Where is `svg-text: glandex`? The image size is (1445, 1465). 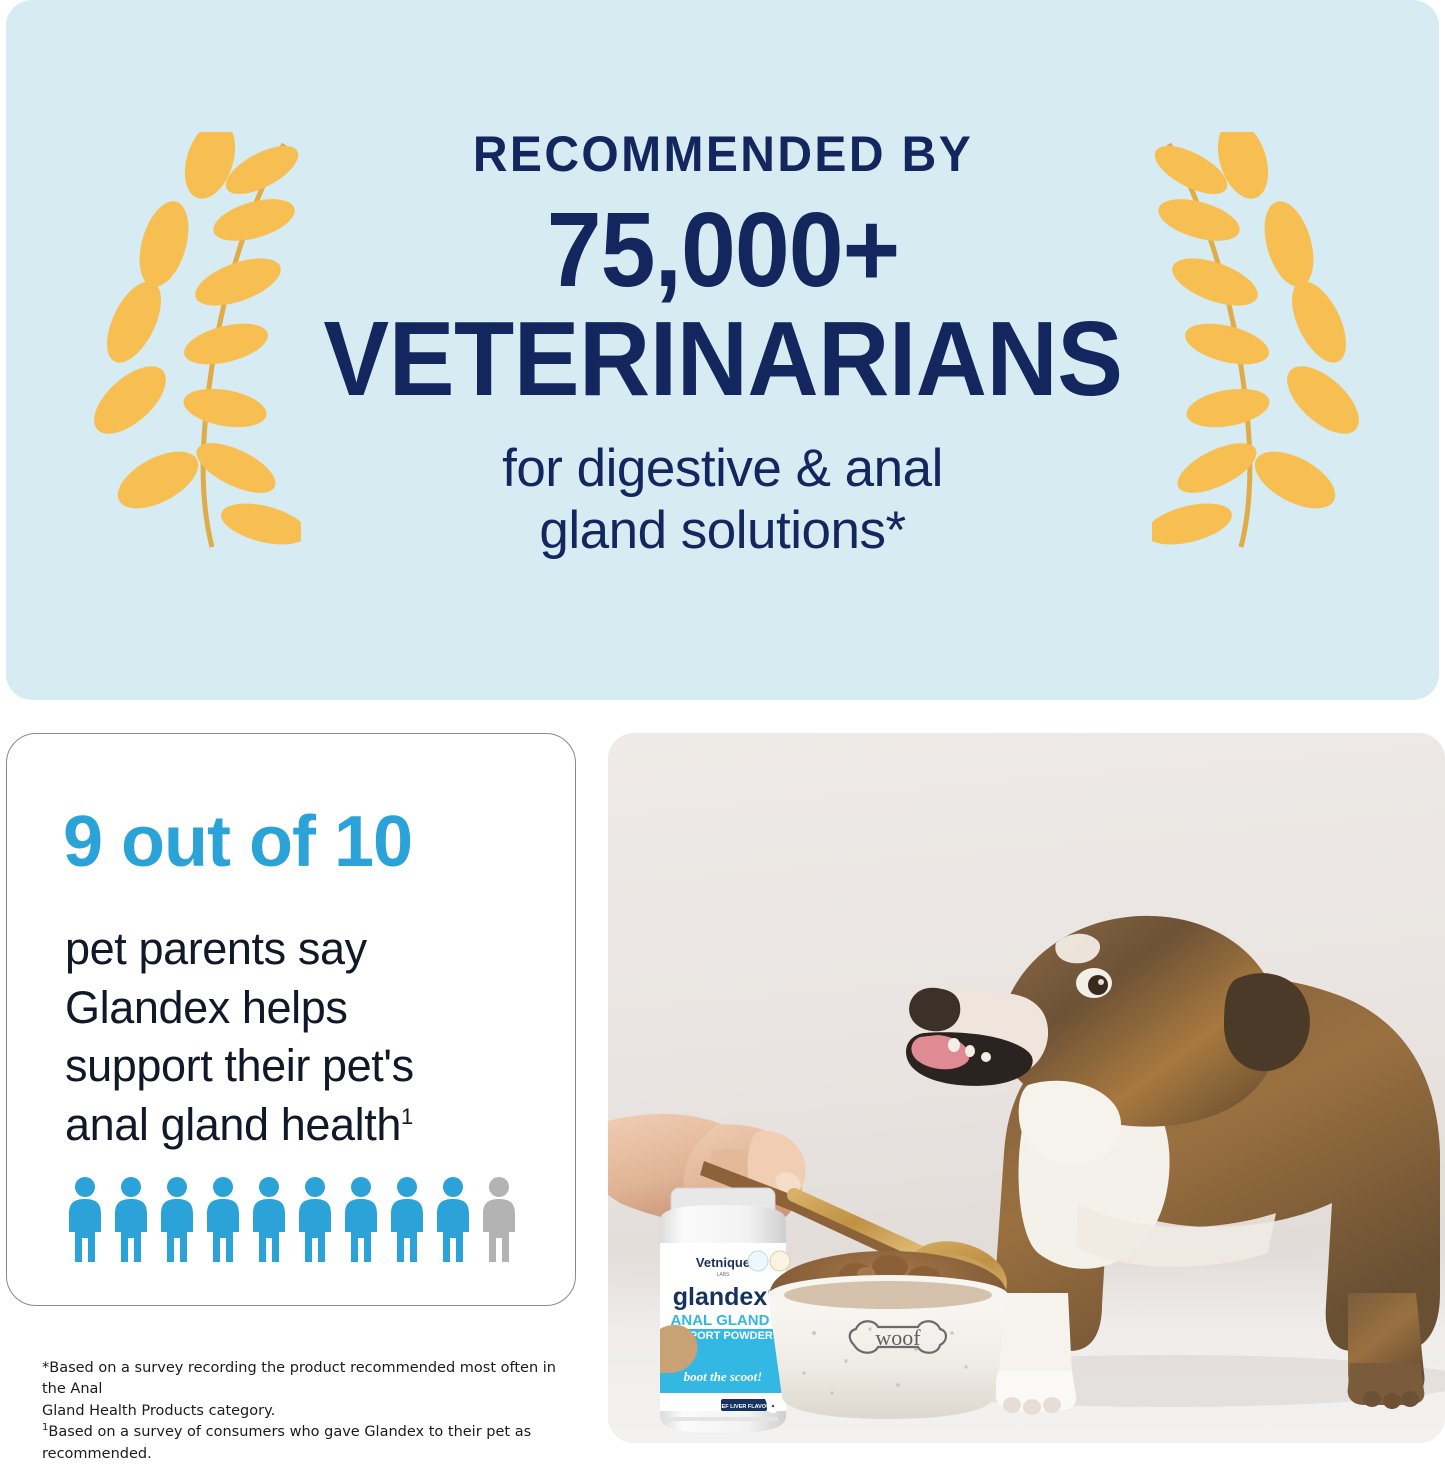 svg-text: glandex is located at coordinates (720, 1297).